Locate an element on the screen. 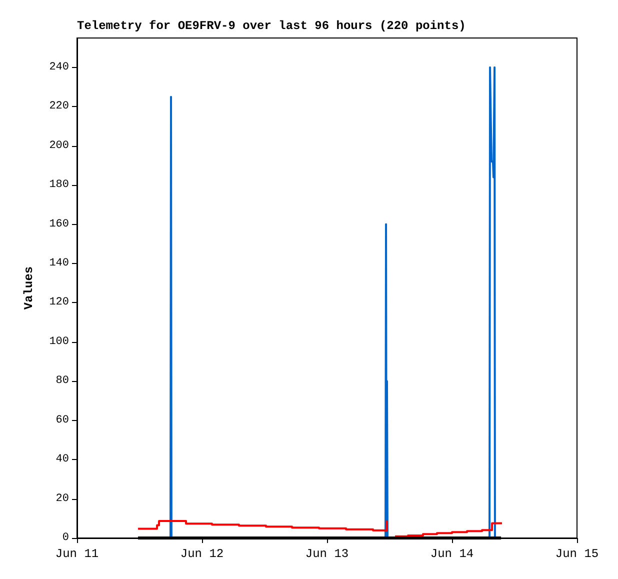  x-tick-label: Jun 11 is located at coordinates (77, 554).